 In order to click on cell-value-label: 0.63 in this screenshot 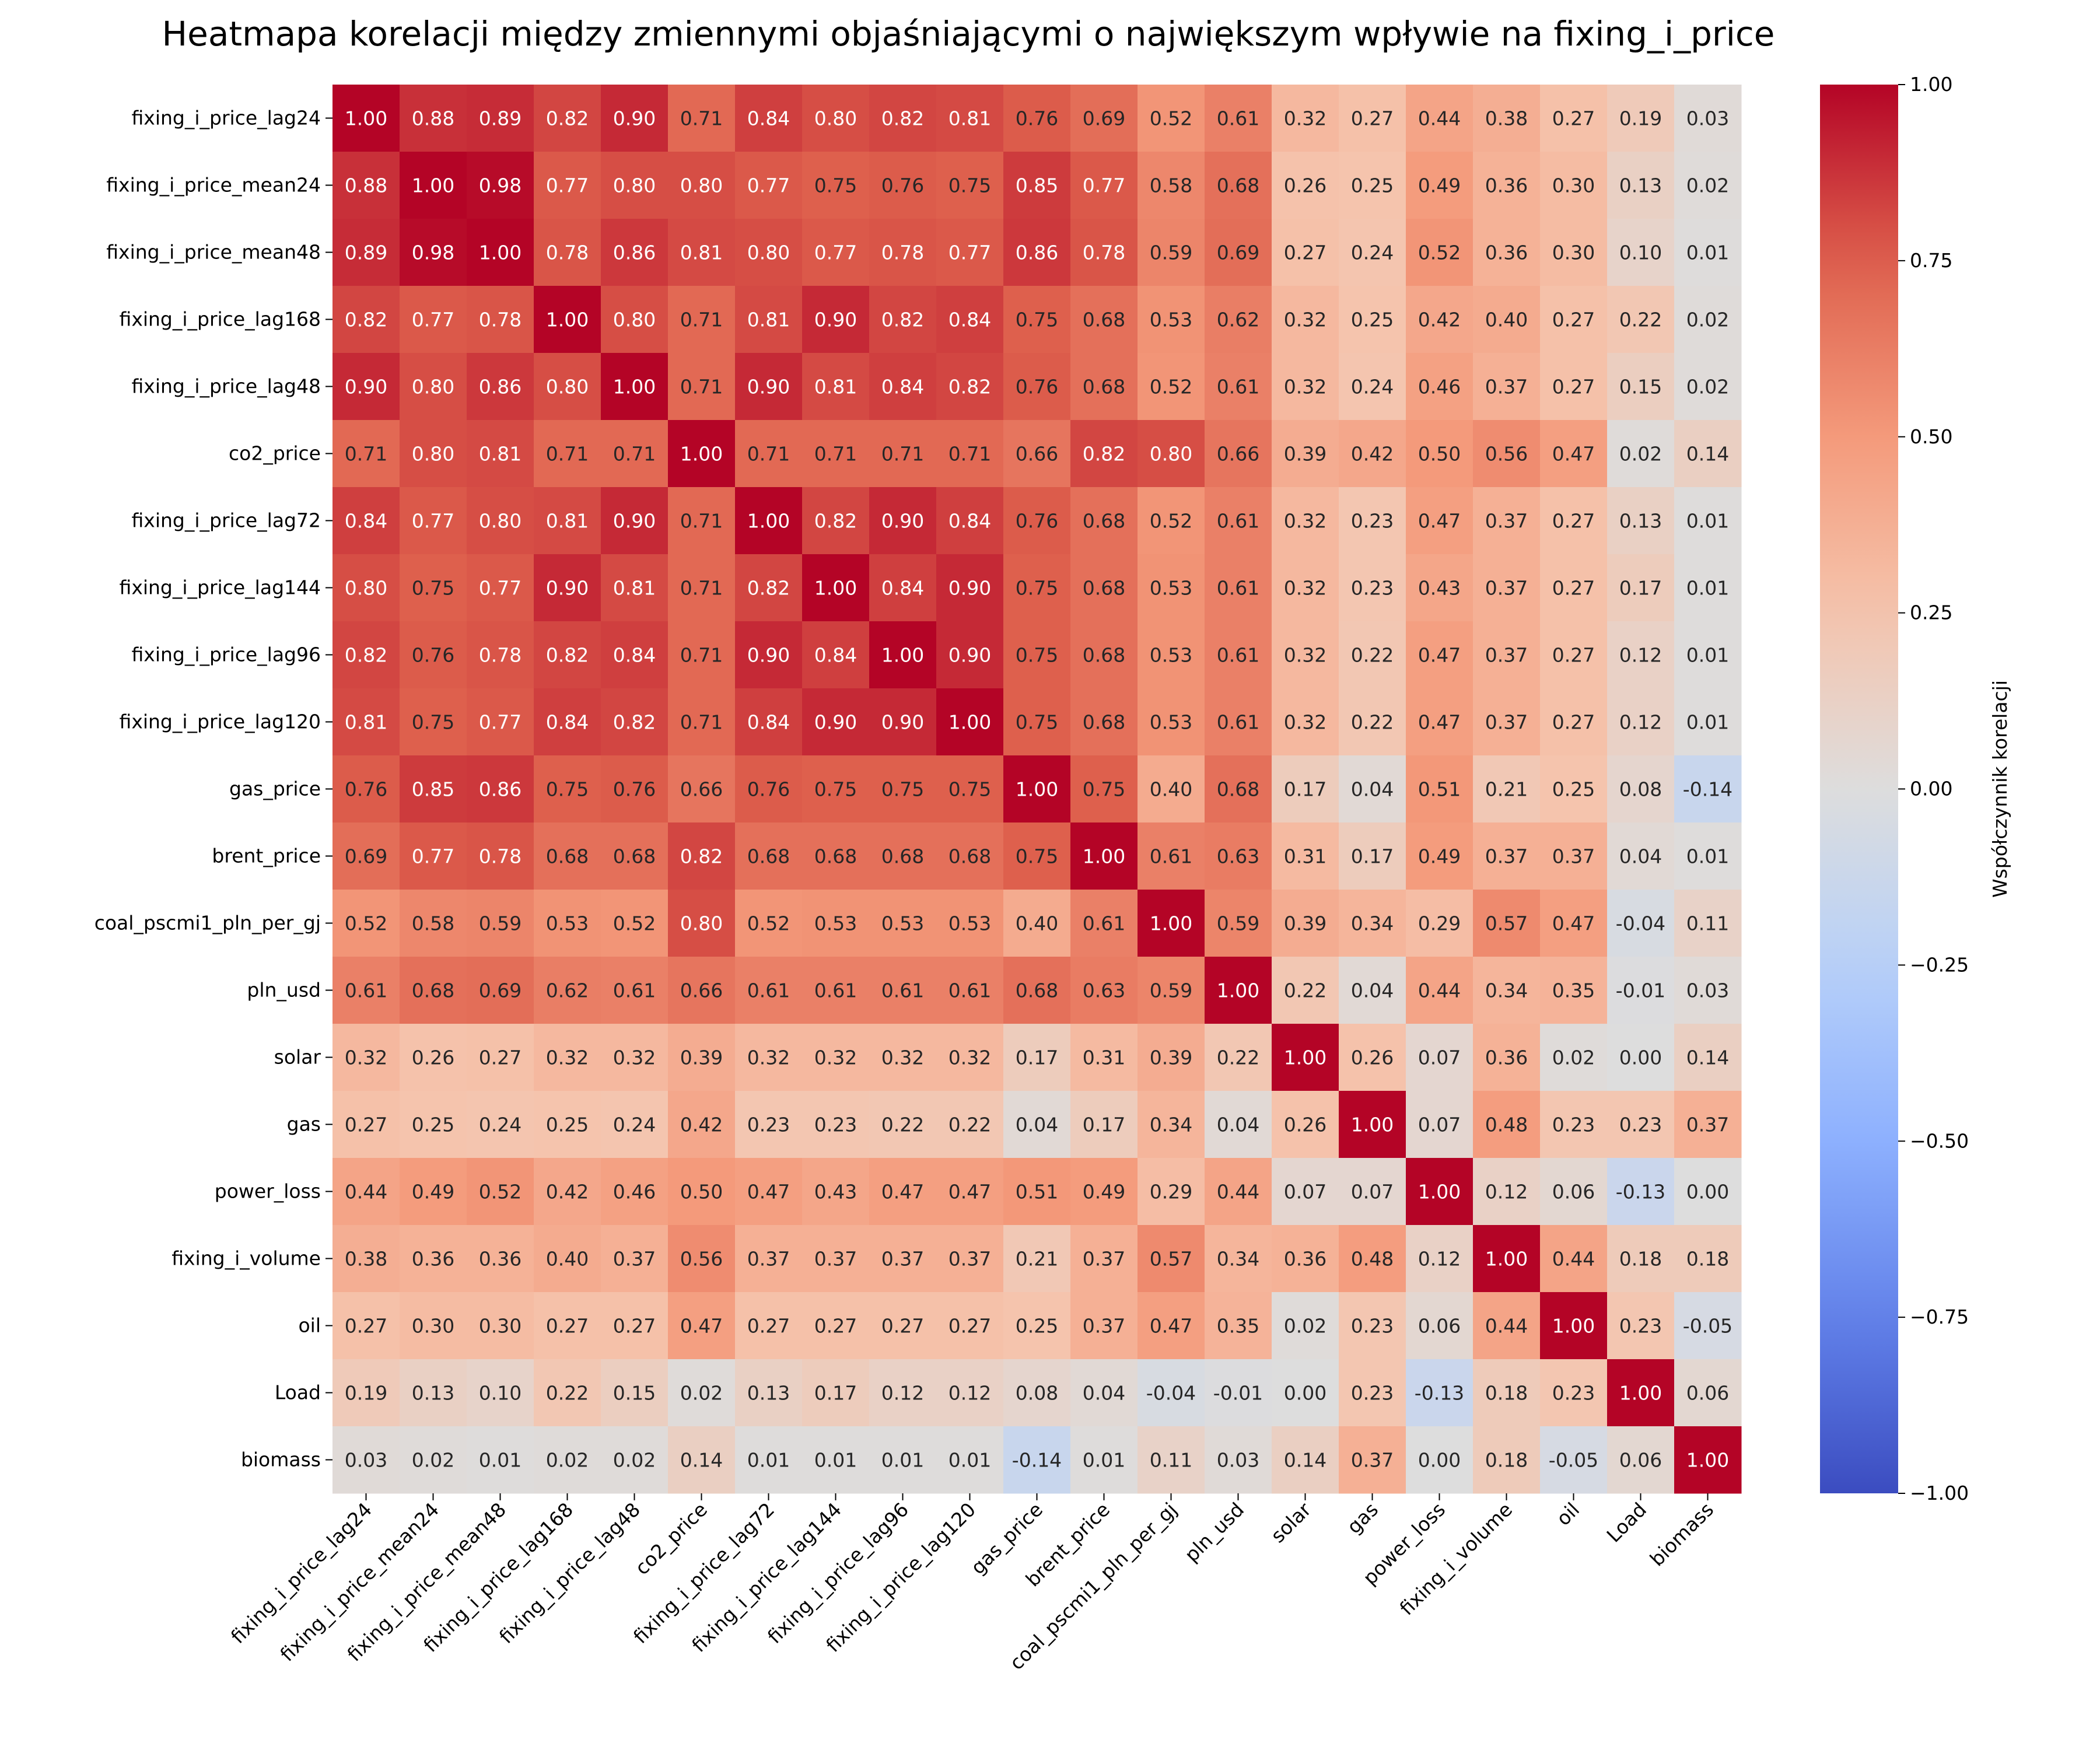, I will do `click(1104, 991)`.